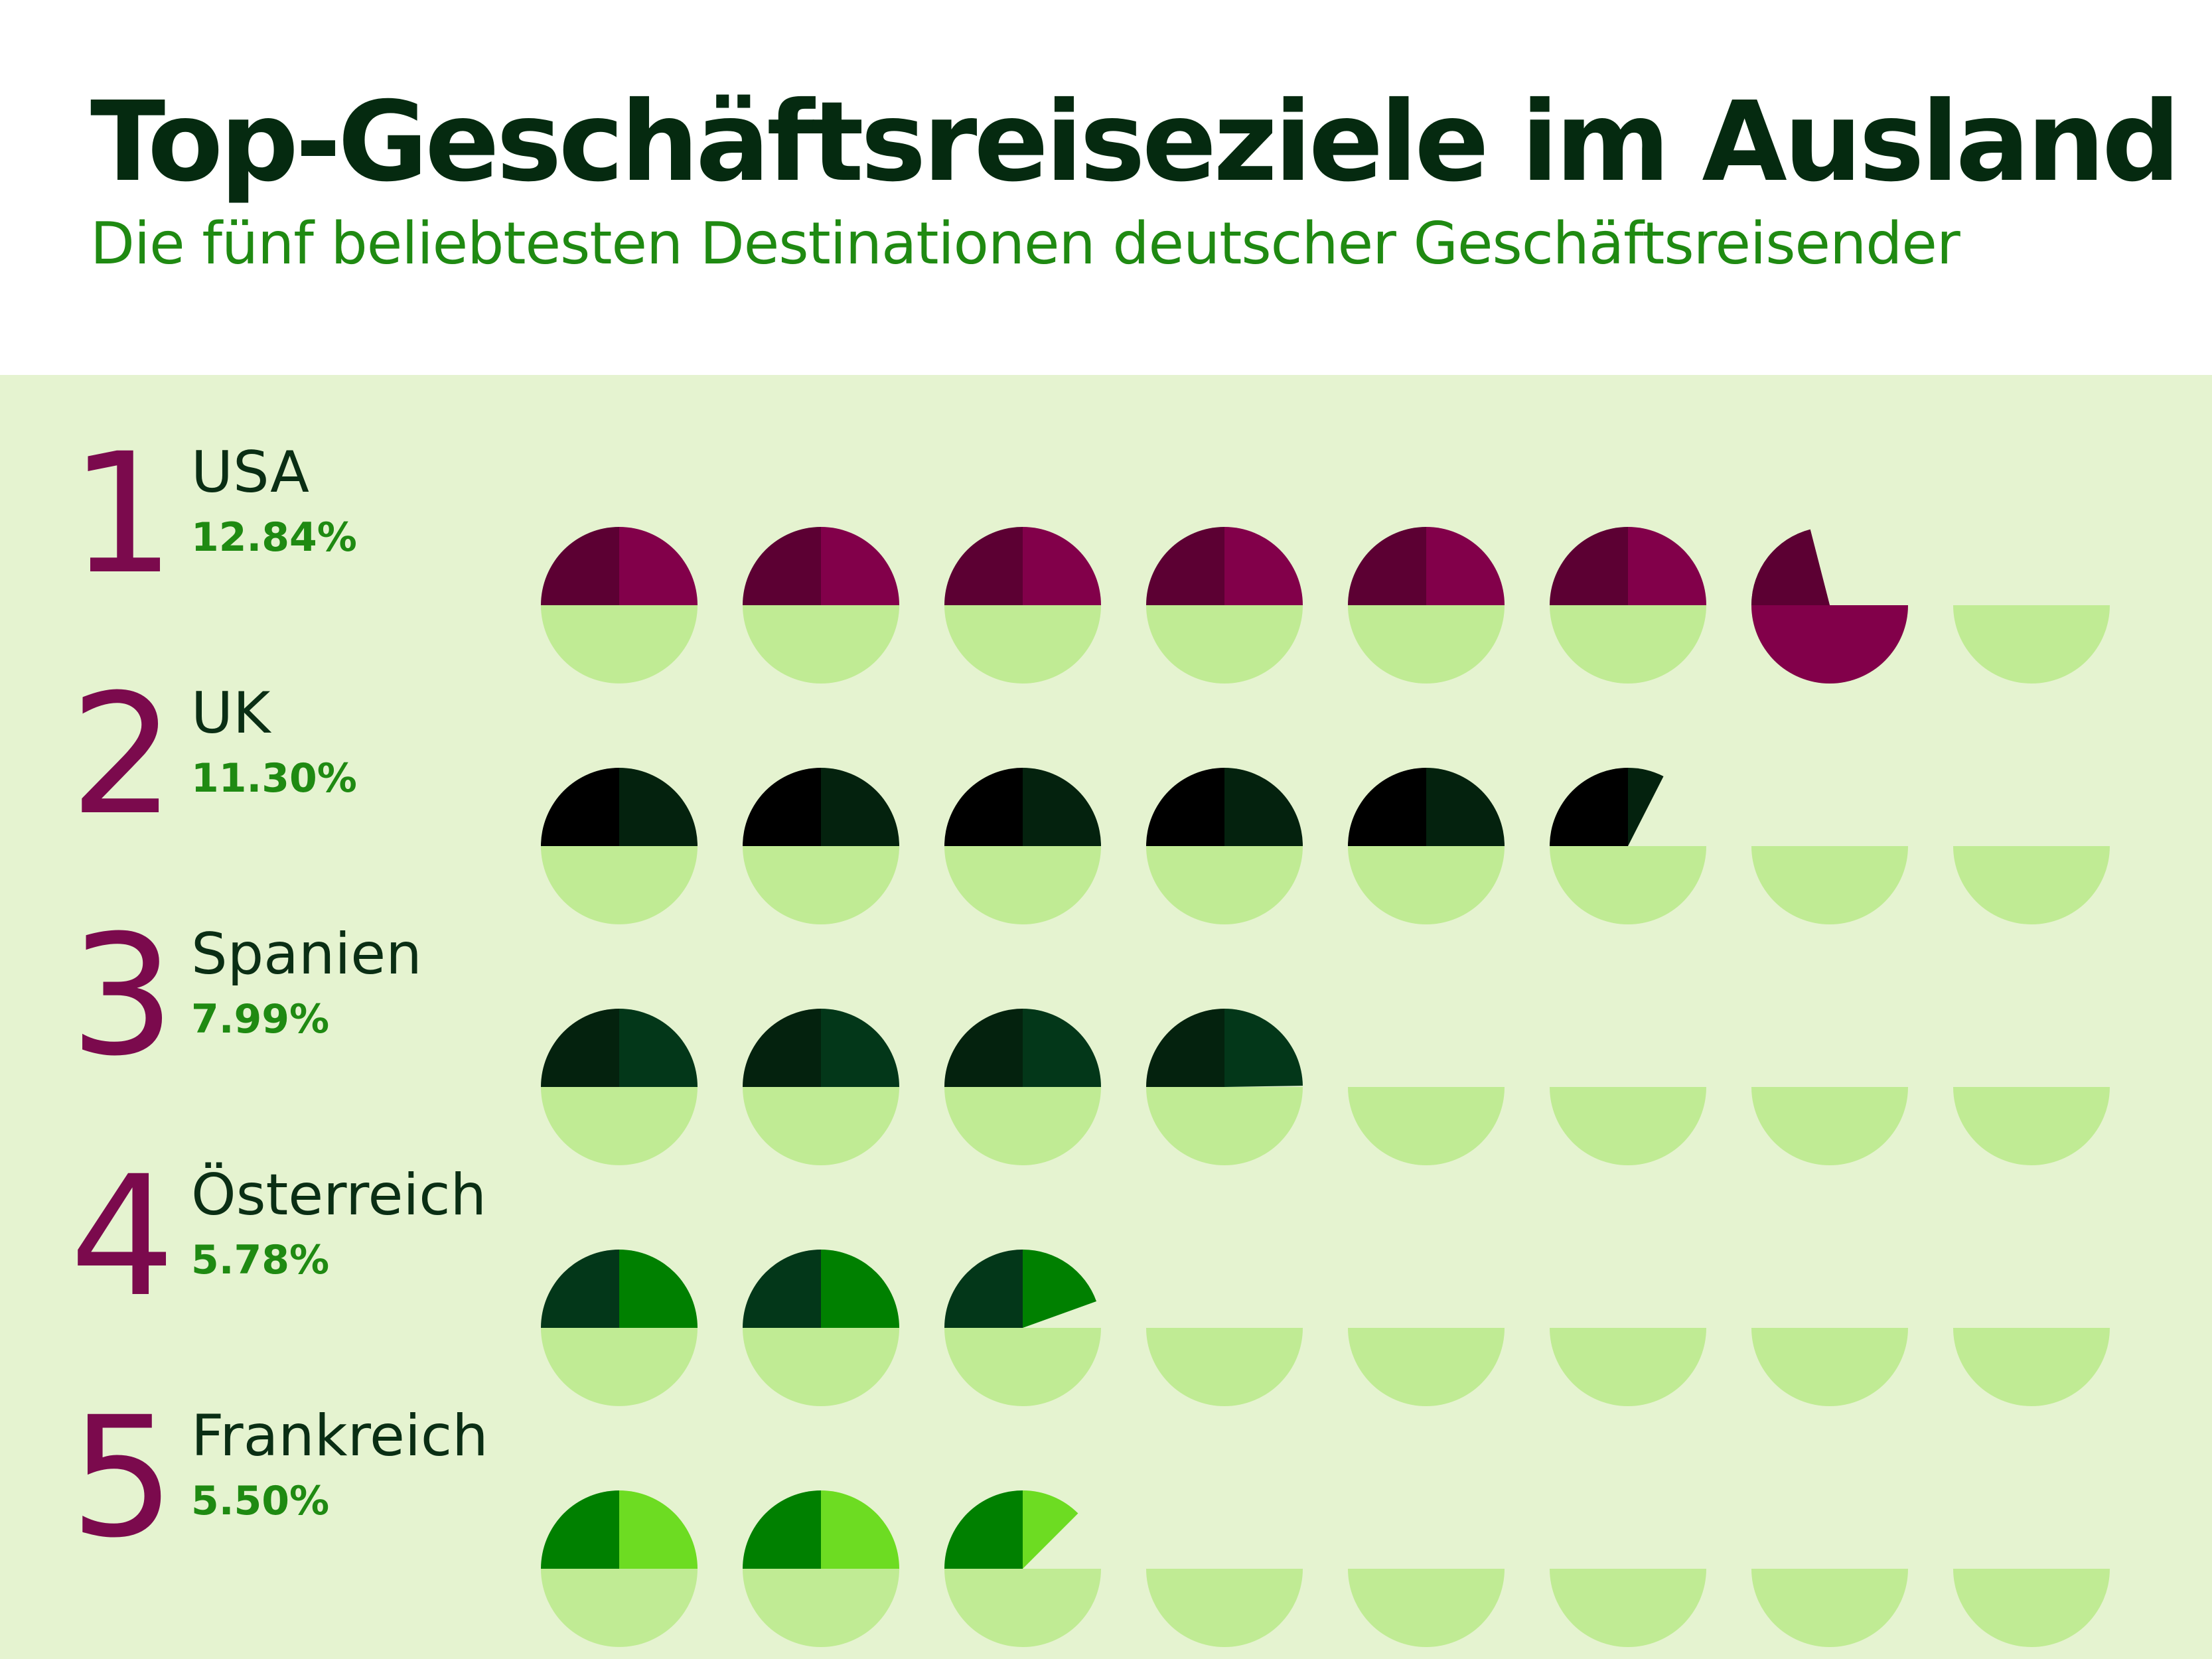  What do you see at coordinates (274, 537) in the screenshot?
I see `value-label: 12.84%` at bounding box center [274, 537].